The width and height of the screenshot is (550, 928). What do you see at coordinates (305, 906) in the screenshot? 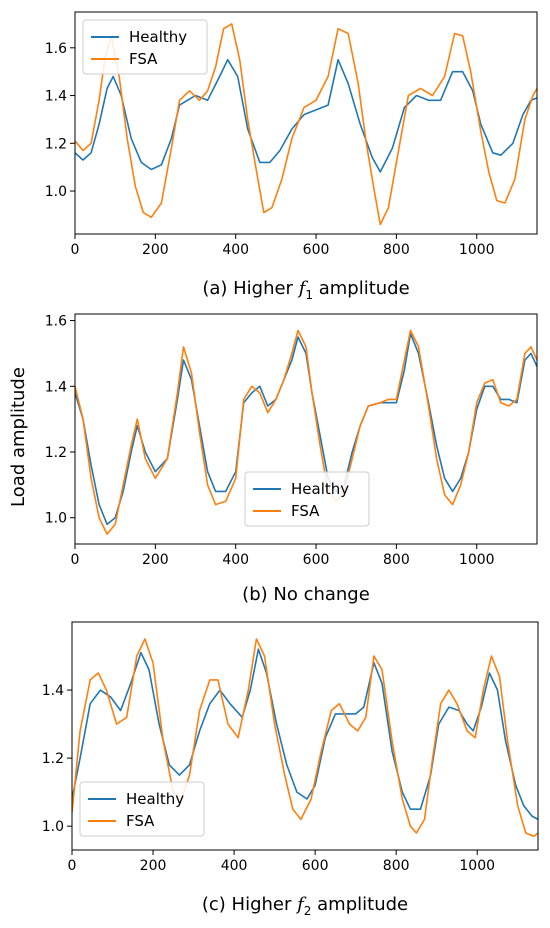
I see `chart-caption: (c) Higher f2 amplitude` at bounding box center [305, 906].